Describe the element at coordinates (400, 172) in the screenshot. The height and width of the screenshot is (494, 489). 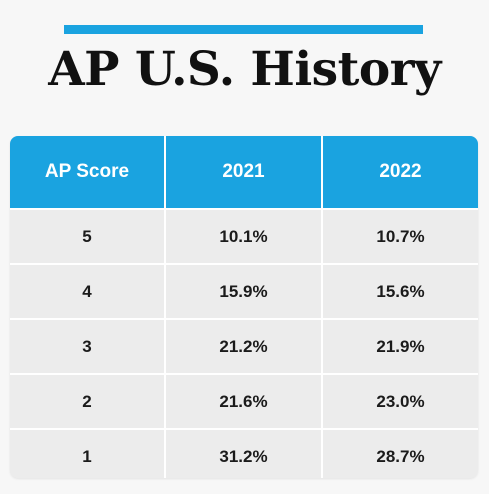
I see `header-2022: 2022` at that location.